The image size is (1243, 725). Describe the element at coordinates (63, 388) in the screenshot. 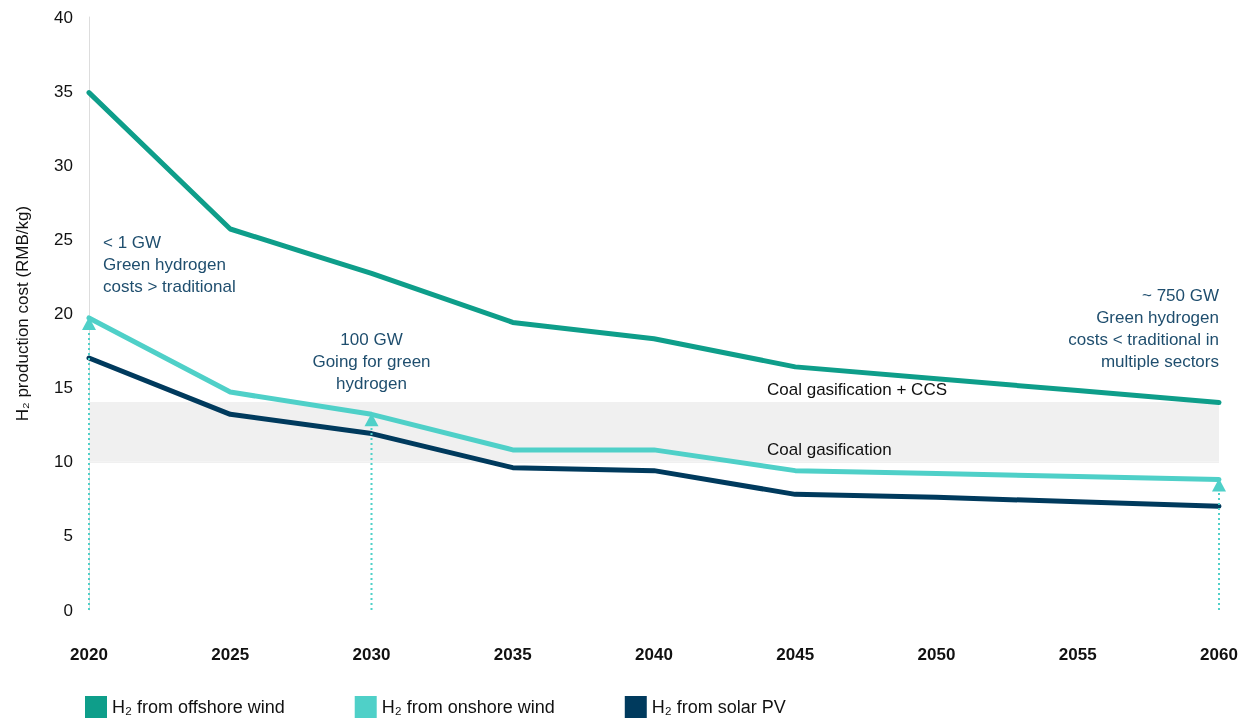

I see `y-tick-label: 15` at that location.